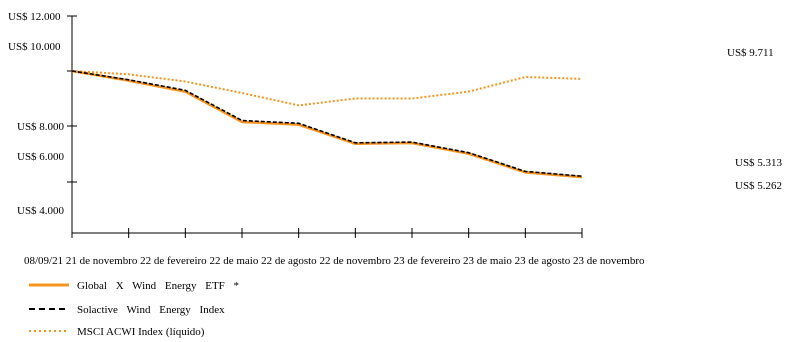 The image size is (810, 342). What do you see at coordinates (541, 261) in the screenshot?
I see `x-tick-label: 23 de agosto` at bounding box center [541, 261].